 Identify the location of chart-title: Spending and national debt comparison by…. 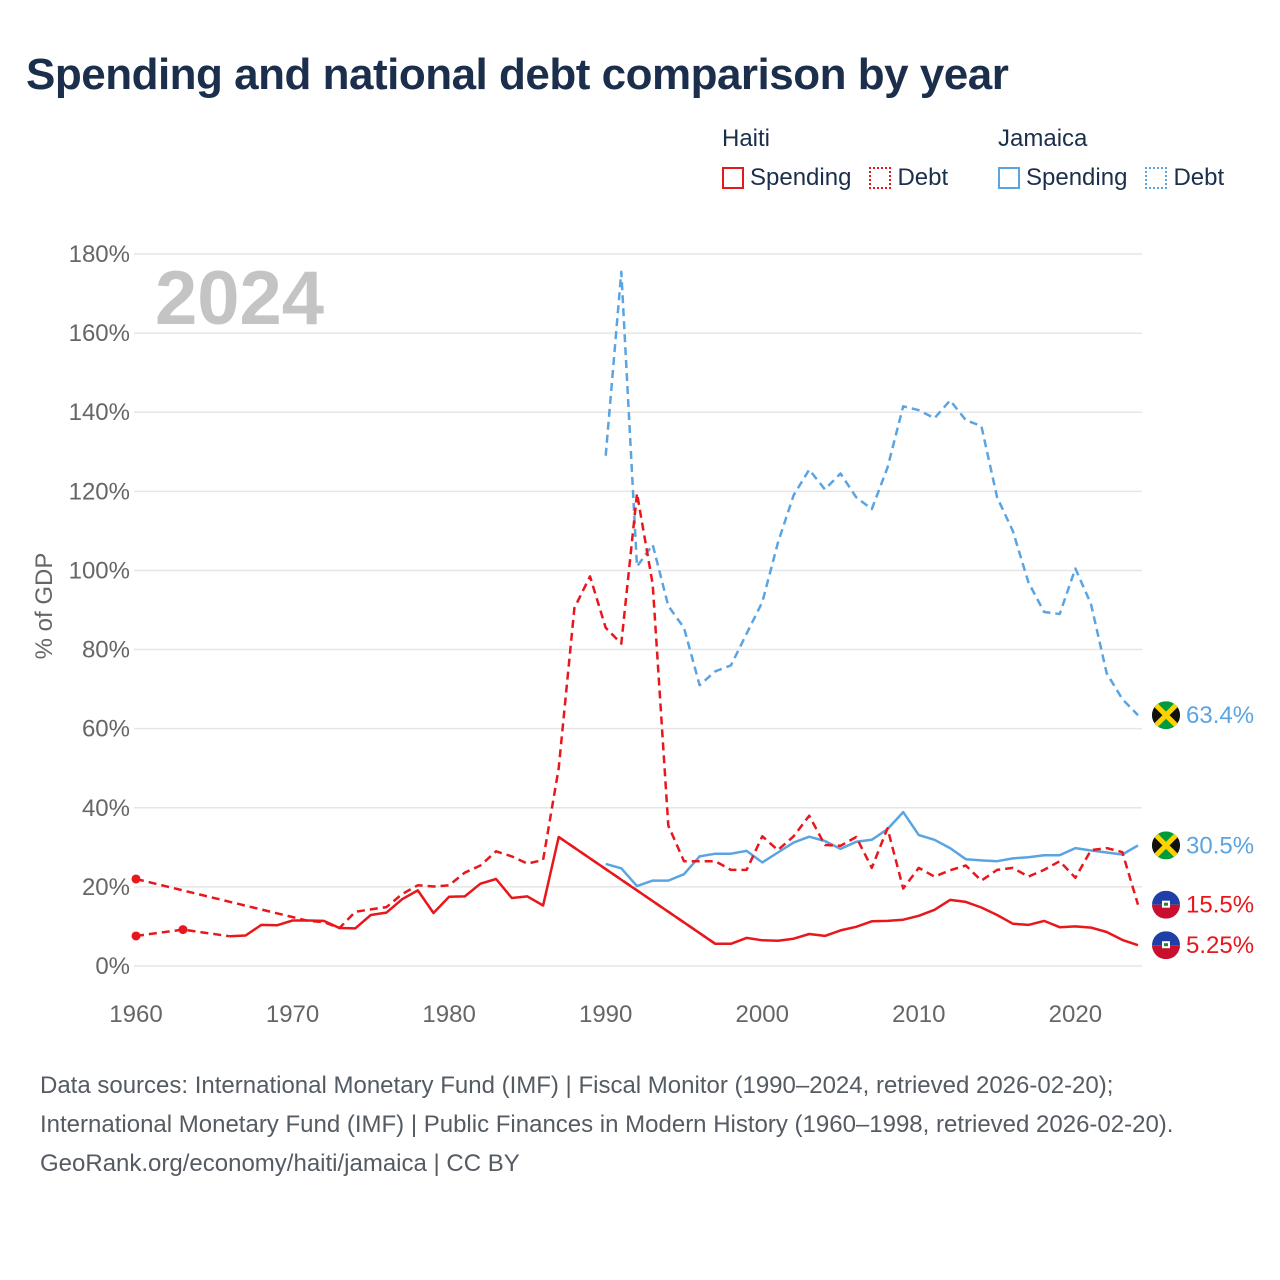
(517, 74).